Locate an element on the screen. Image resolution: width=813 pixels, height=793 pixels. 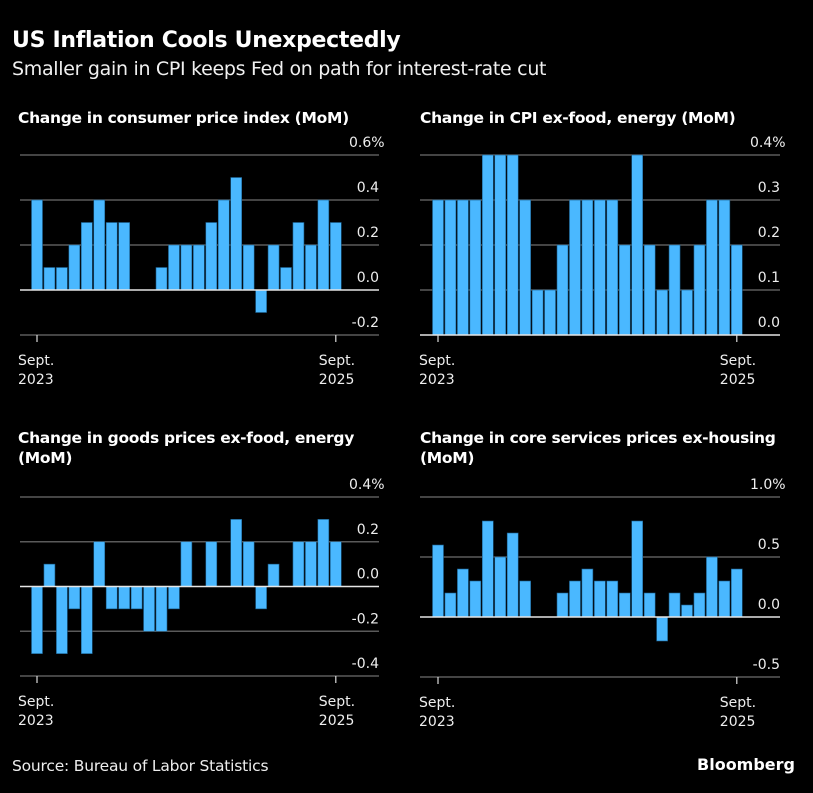
y-tick-label: 0.4% is located at coordinates (768, 143).